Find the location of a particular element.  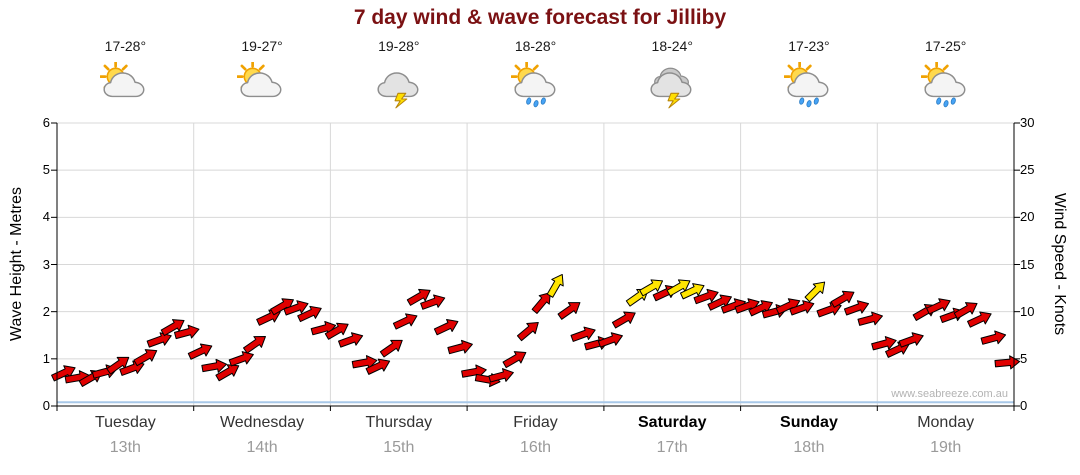

day-name: Friday is located at coordinates (535, 422).